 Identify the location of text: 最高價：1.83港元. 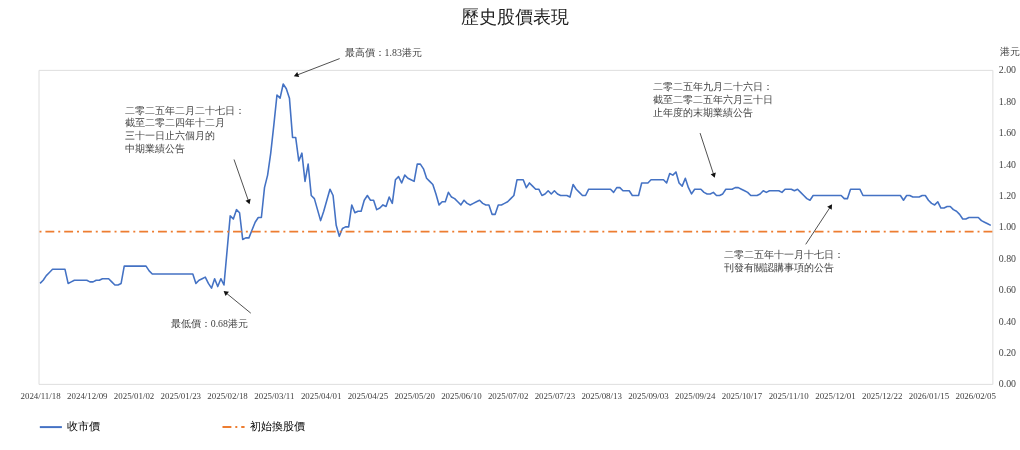
(383, 52).